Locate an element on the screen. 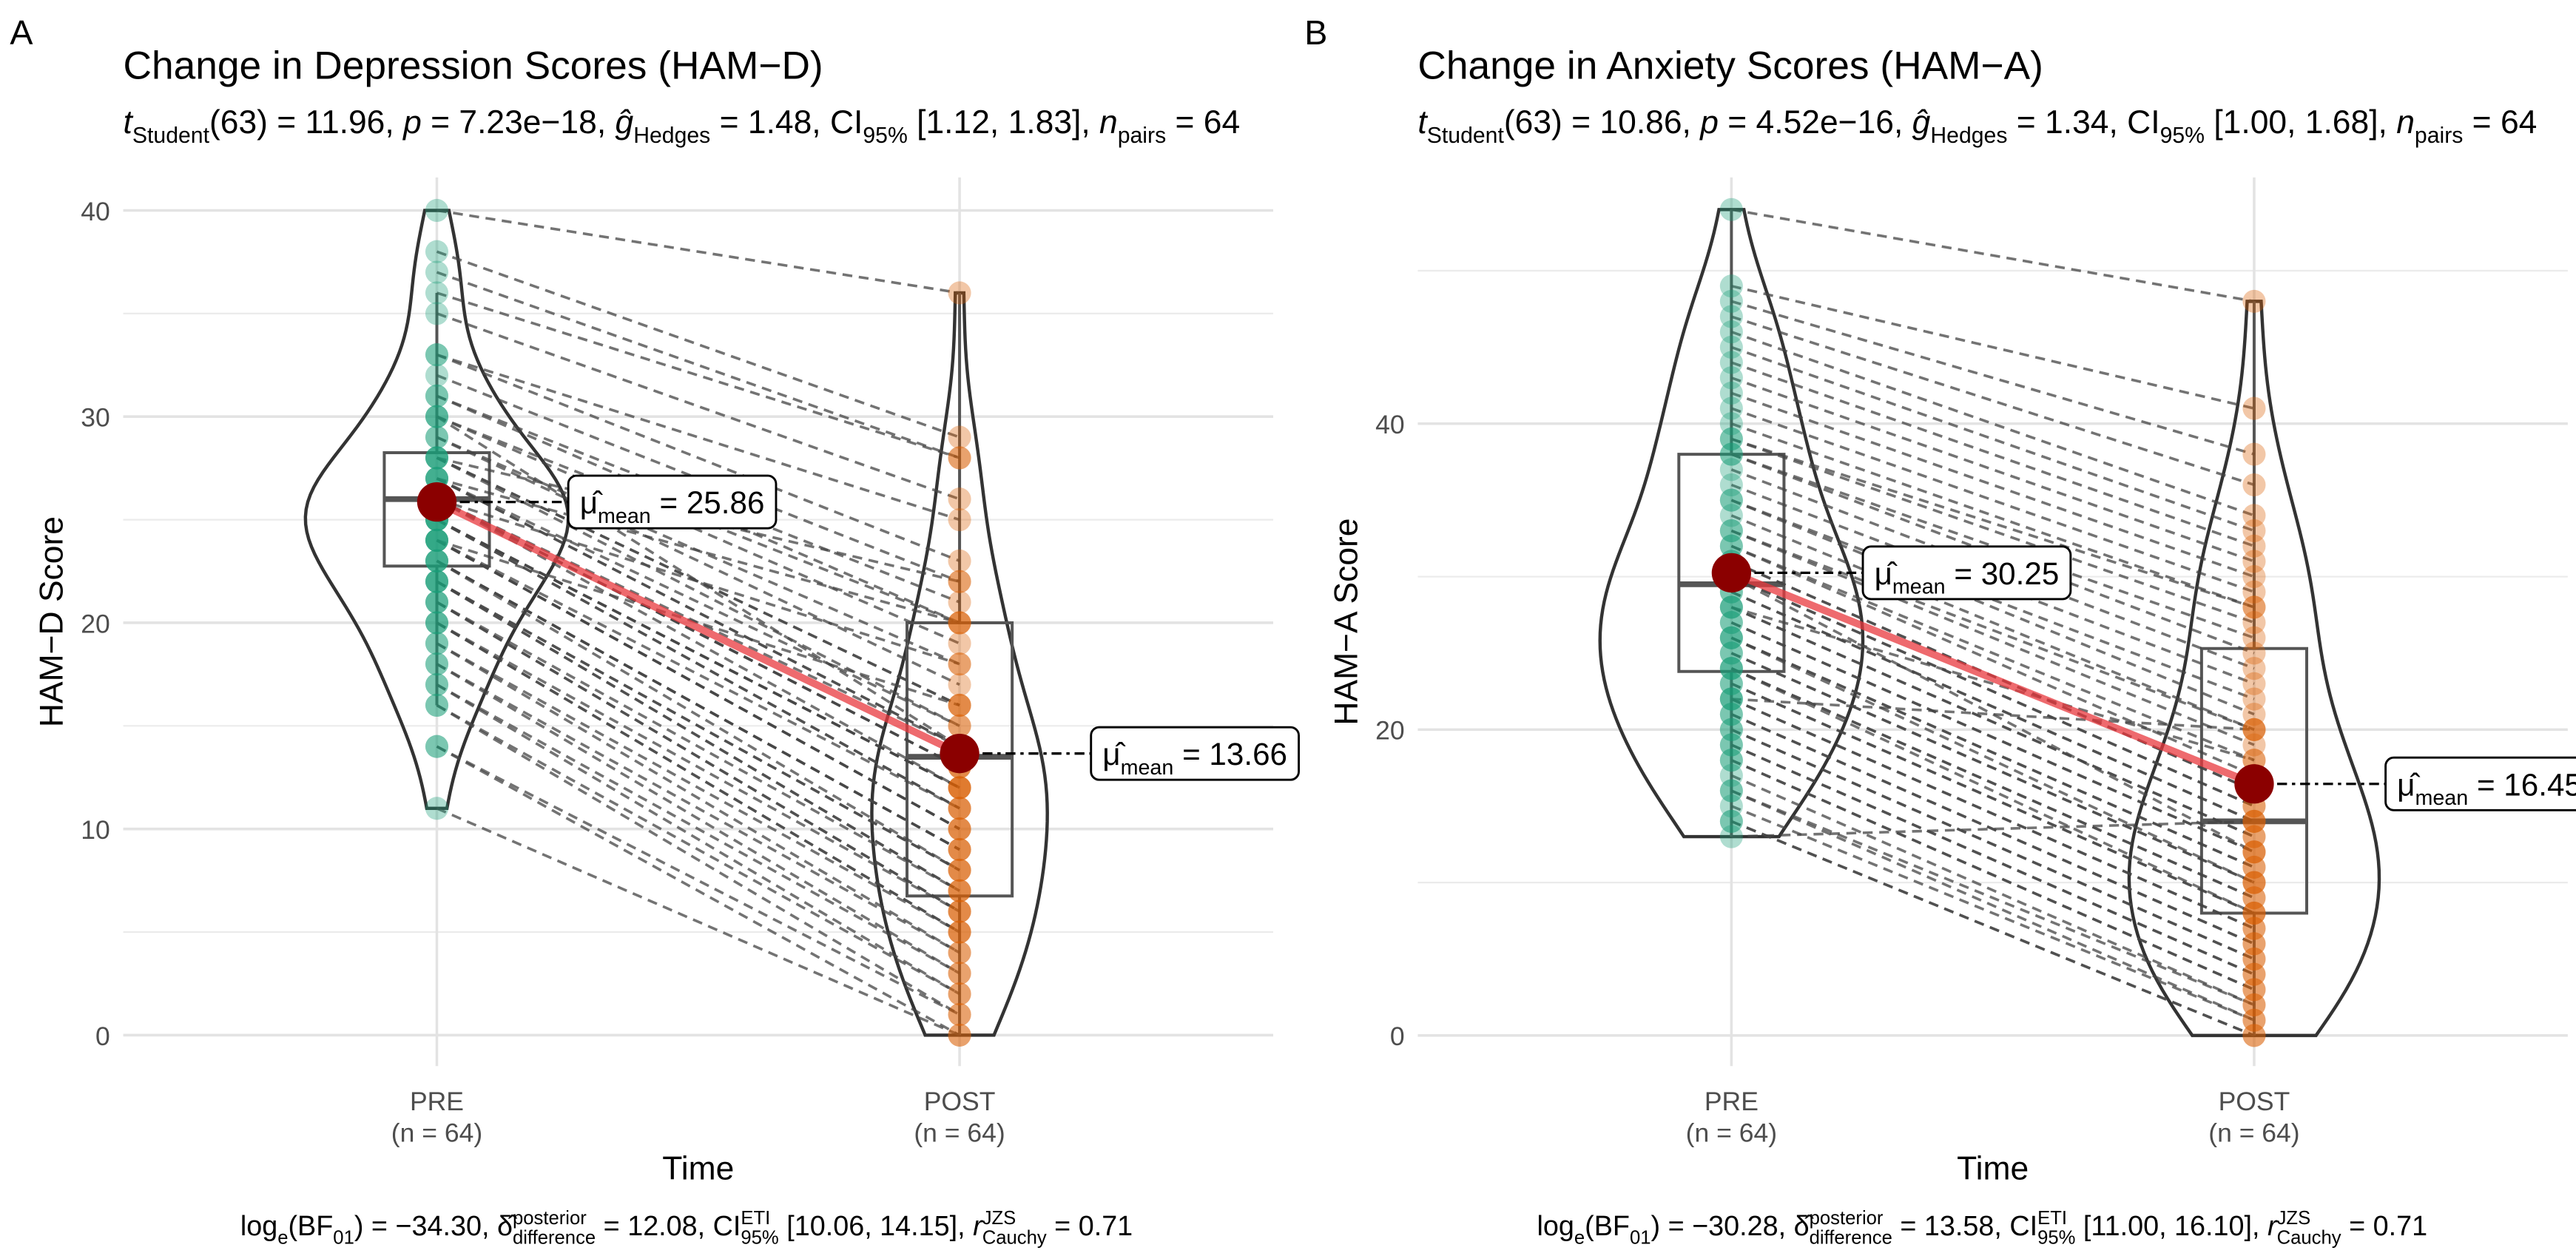 The image size is (2576, 1256). text-part: = 7.23e−18, is located at coordinates (519, 122).